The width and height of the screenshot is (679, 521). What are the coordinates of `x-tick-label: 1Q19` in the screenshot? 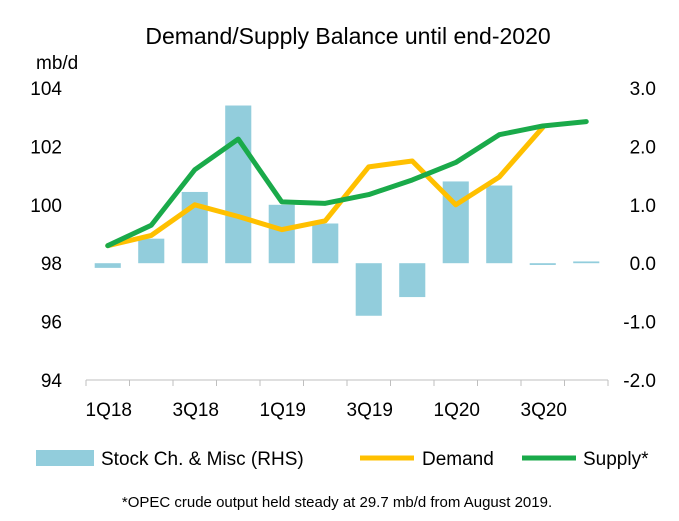 It's located at (283, 410).